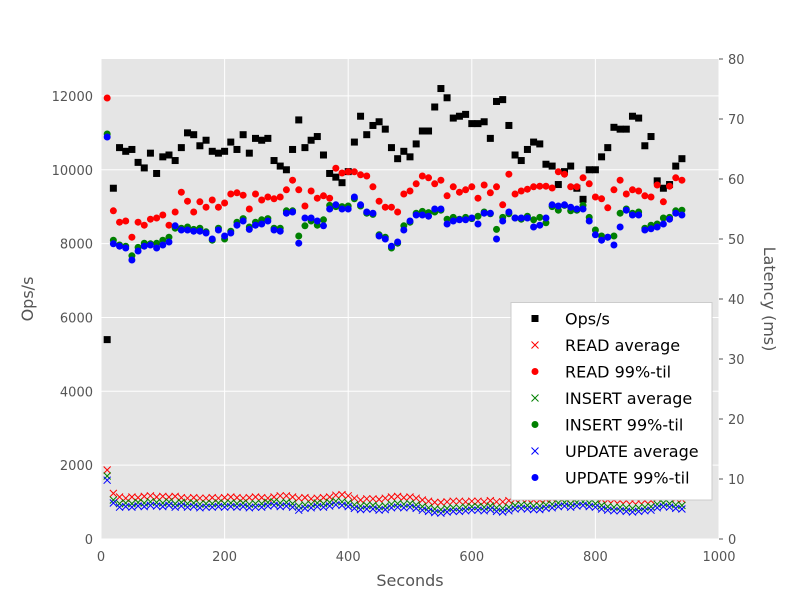 This screenshot has height=604, width=800. Describe the element at coordinates (409, 580) in the screenshot. I see `x-axis-label: Seconds` at that location.